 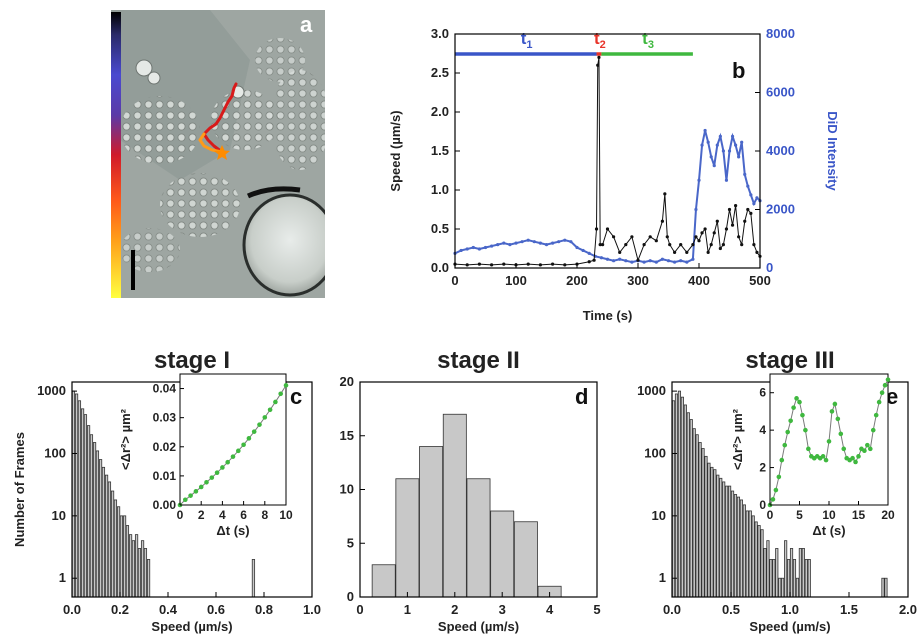 I want to click on panel-letter-d: d, so click(x=581, y=396).